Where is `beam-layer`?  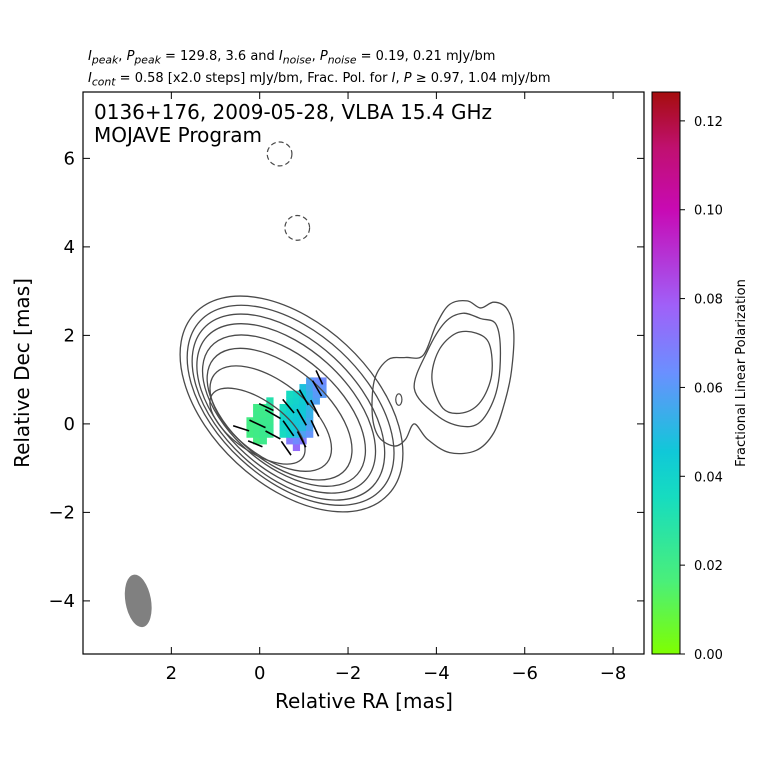 beam-layer is located at coordinates (138, 601).